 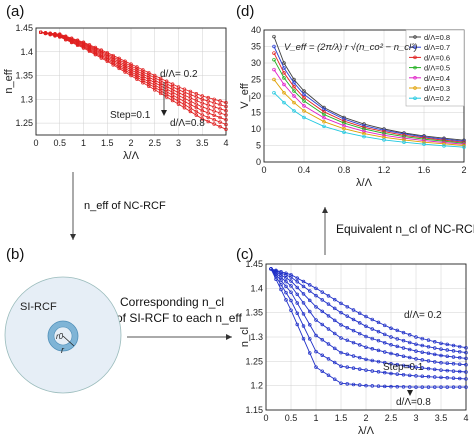 I want to click on y-tick-label: 1.45, so click(x=254, y=264).